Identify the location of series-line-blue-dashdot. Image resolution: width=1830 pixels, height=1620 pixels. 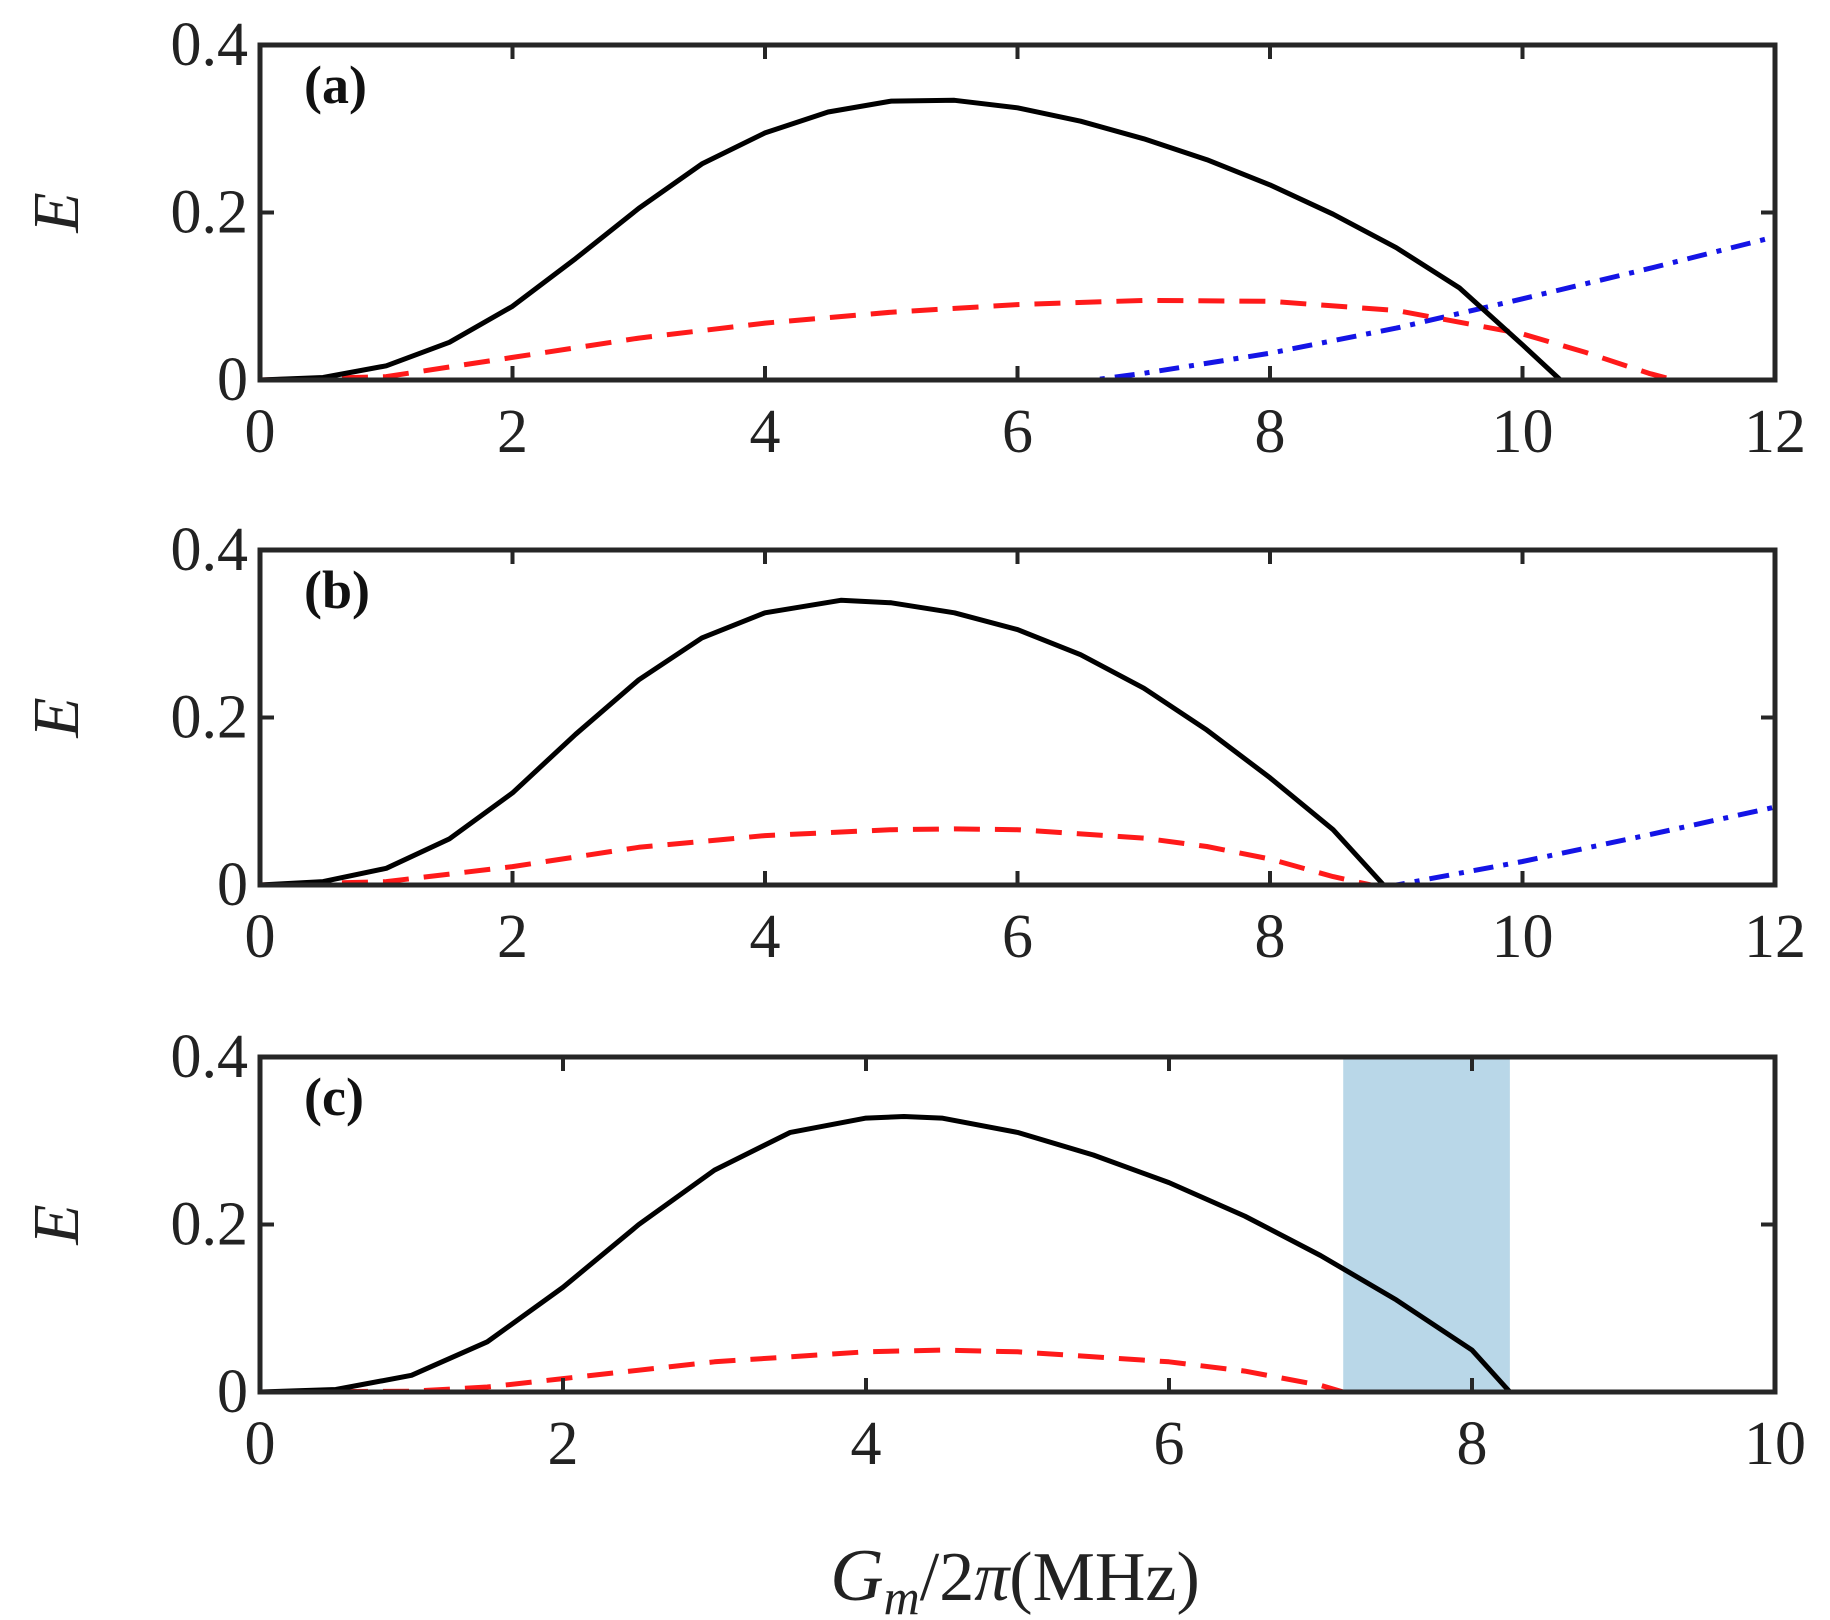
(1018, 846).